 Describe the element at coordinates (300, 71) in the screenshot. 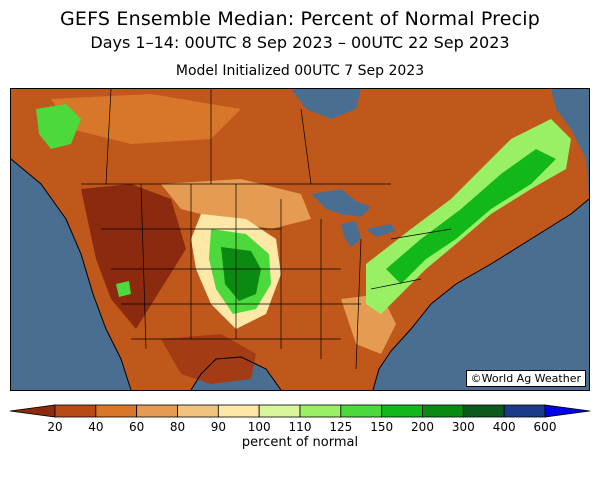

I see `model-init-time: Model Initialized 00UTC 7 Sep 2023` at that location.